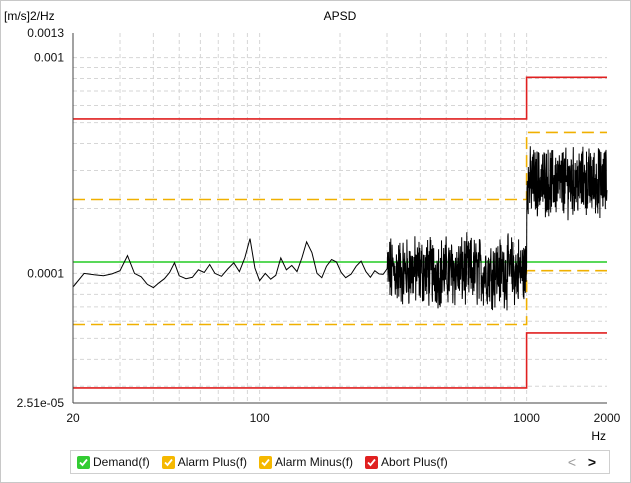 Image resolution: width=631 pixels, height=483 pixels. What do you see at coordinates (45, 273) in the screenshot?
I see `y-tick-label: 0.0001` at bounding box center [45, 273].